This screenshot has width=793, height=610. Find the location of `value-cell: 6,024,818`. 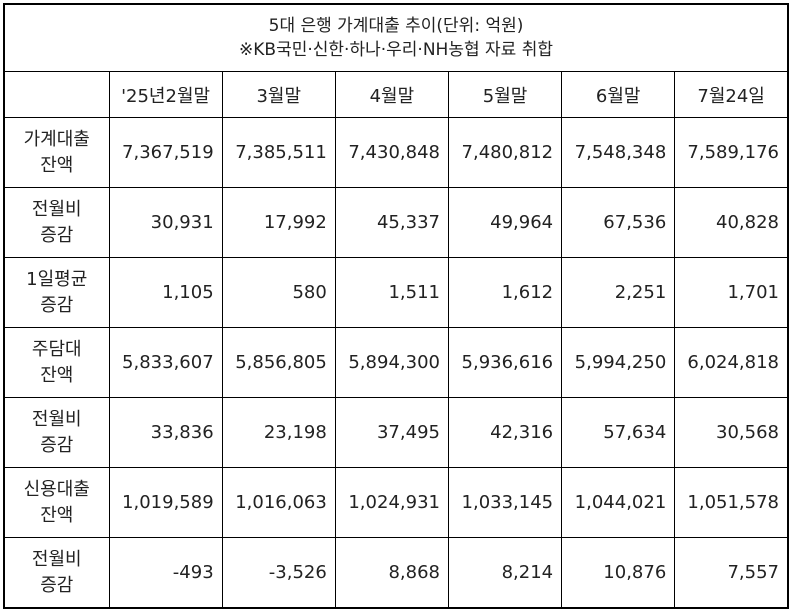

value-cell: 6,024,818 is located at coordinates (731, 362).